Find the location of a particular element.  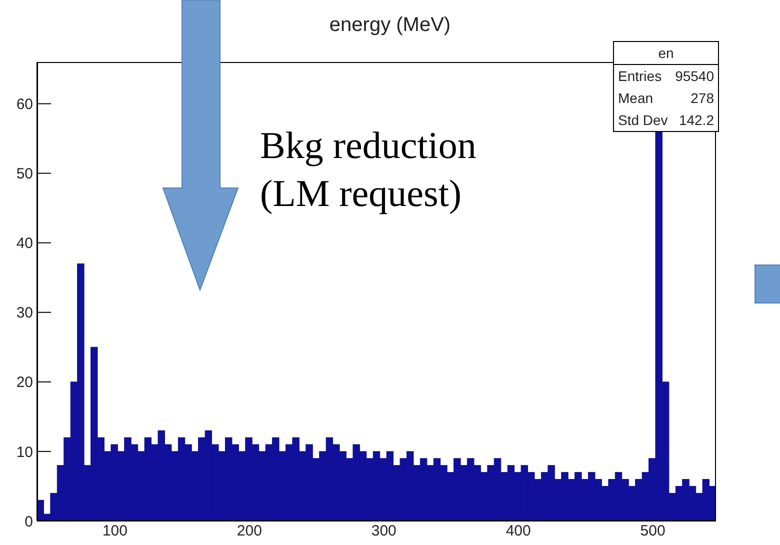

annotation: 278 is located at coordinates (702, 98).